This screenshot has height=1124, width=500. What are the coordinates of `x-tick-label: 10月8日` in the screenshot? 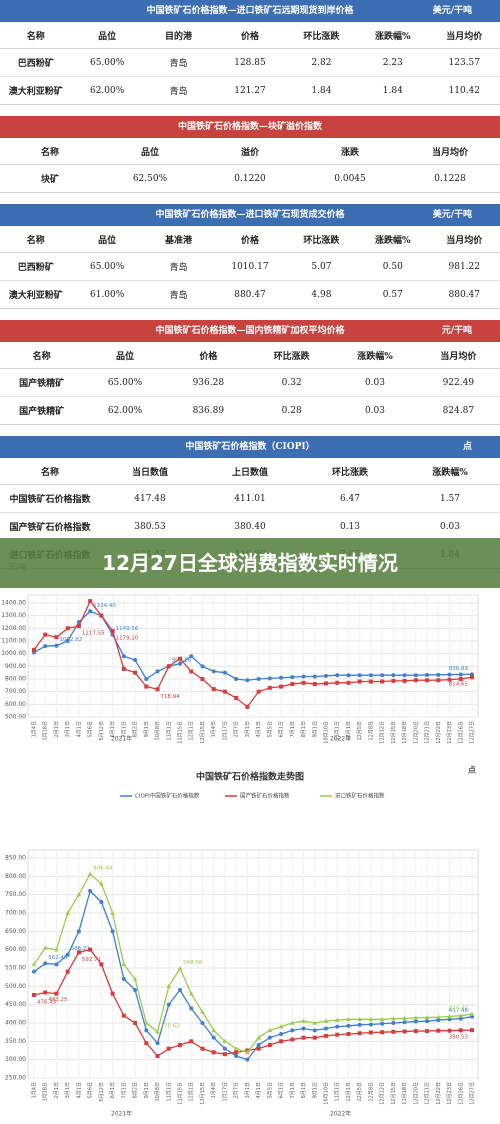 It's located at (158, 731).